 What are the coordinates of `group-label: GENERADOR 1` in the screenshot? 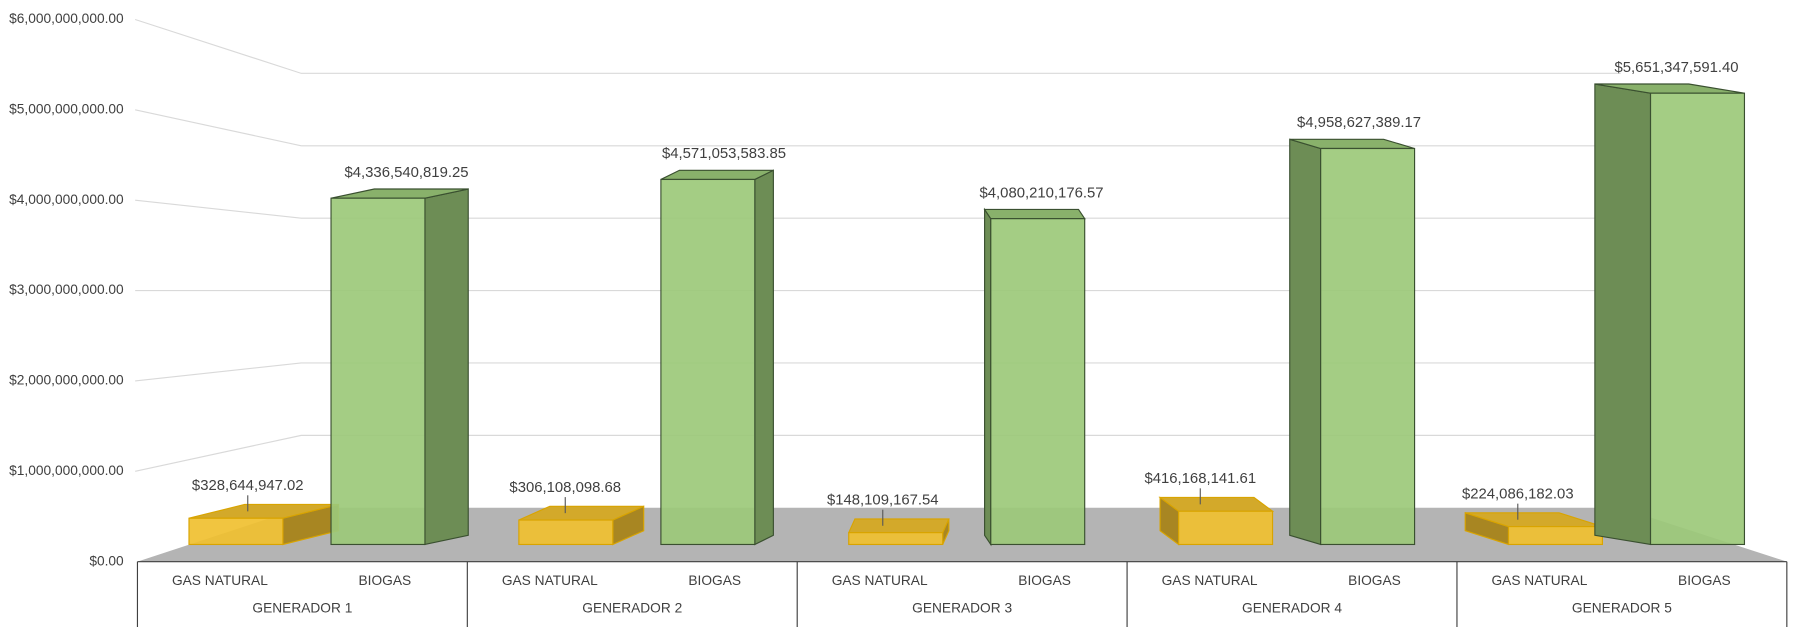 It's located at (302, 607).